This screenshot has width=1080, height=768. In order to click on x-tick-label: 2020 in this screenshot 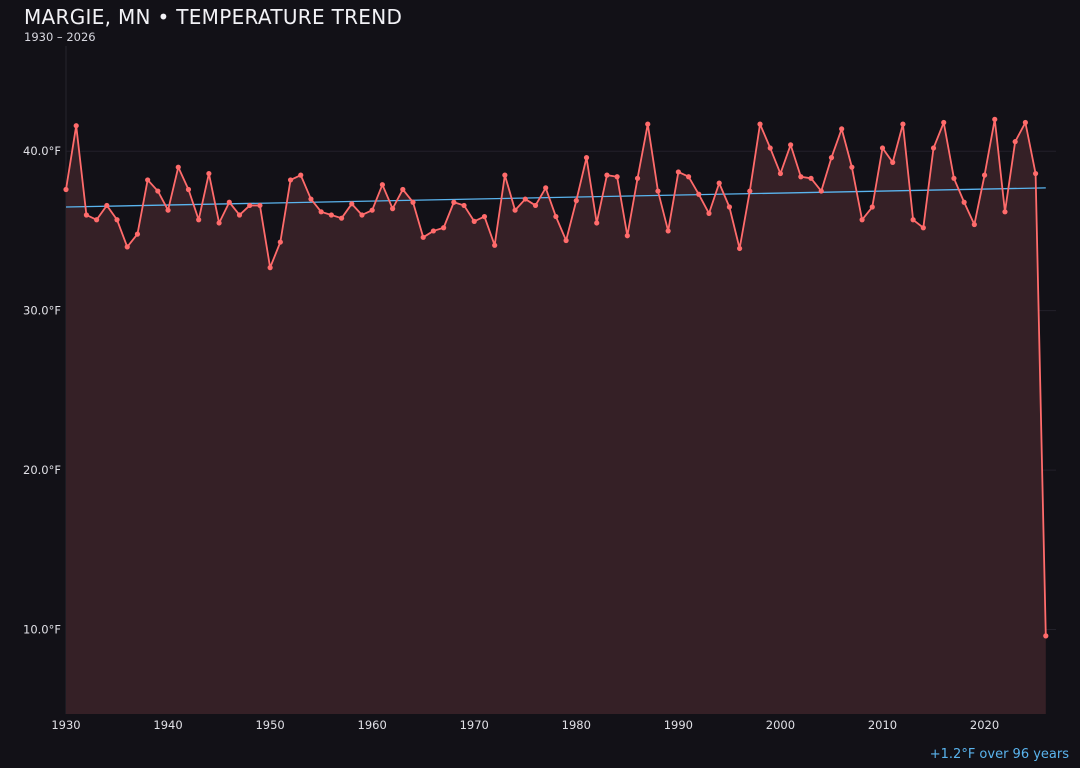, I will do `click(984, 725)`.